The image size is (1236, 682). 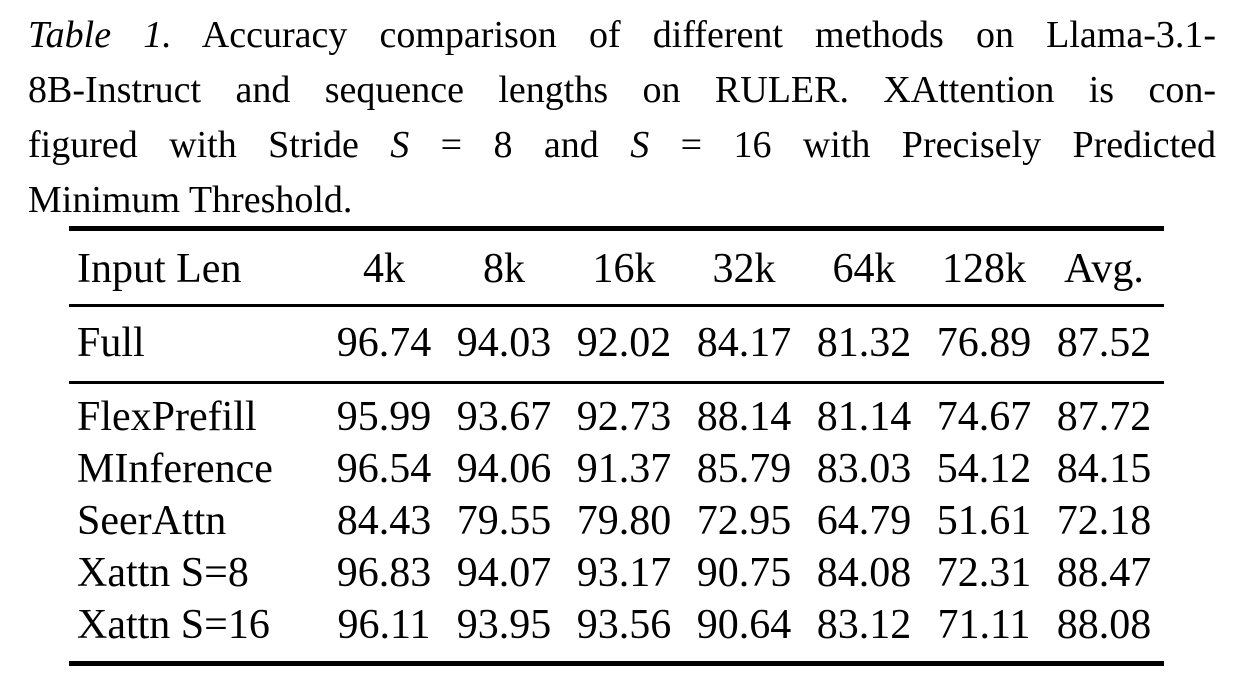 What do you see at coordinates (384, 269) in the screenshot?
I see `col-header-4k: 4k` at bounding box center [384, 269].